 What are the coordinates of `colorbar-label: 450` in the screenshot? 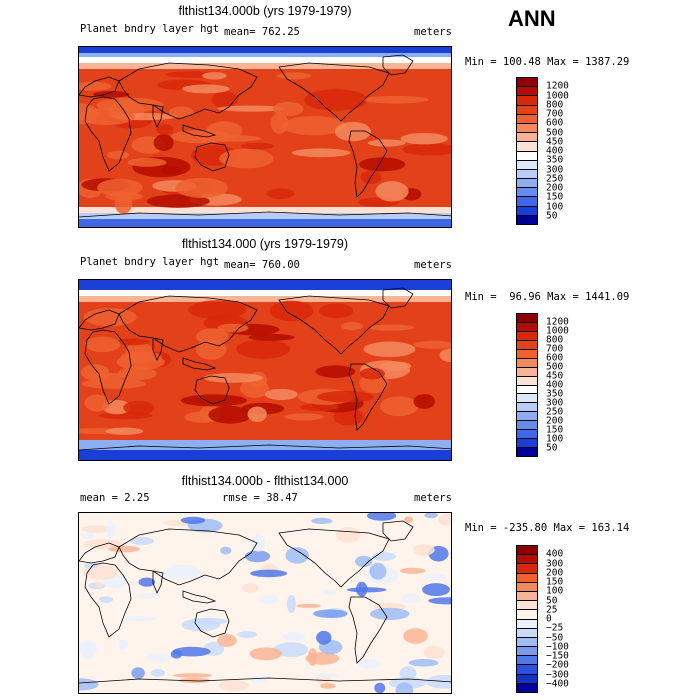 It's located at (555, 376).